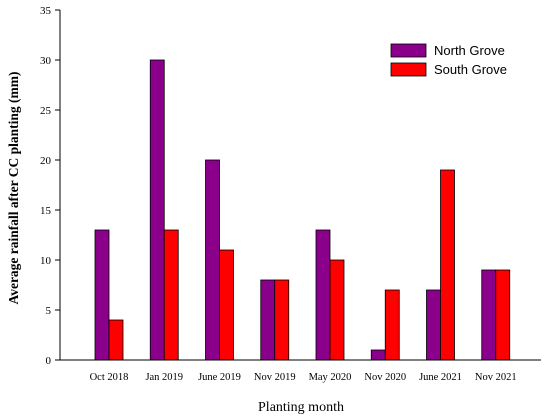 This screenshot has height=419, width=550. I want to click on y-tick-label: 20, so click(46, 161).